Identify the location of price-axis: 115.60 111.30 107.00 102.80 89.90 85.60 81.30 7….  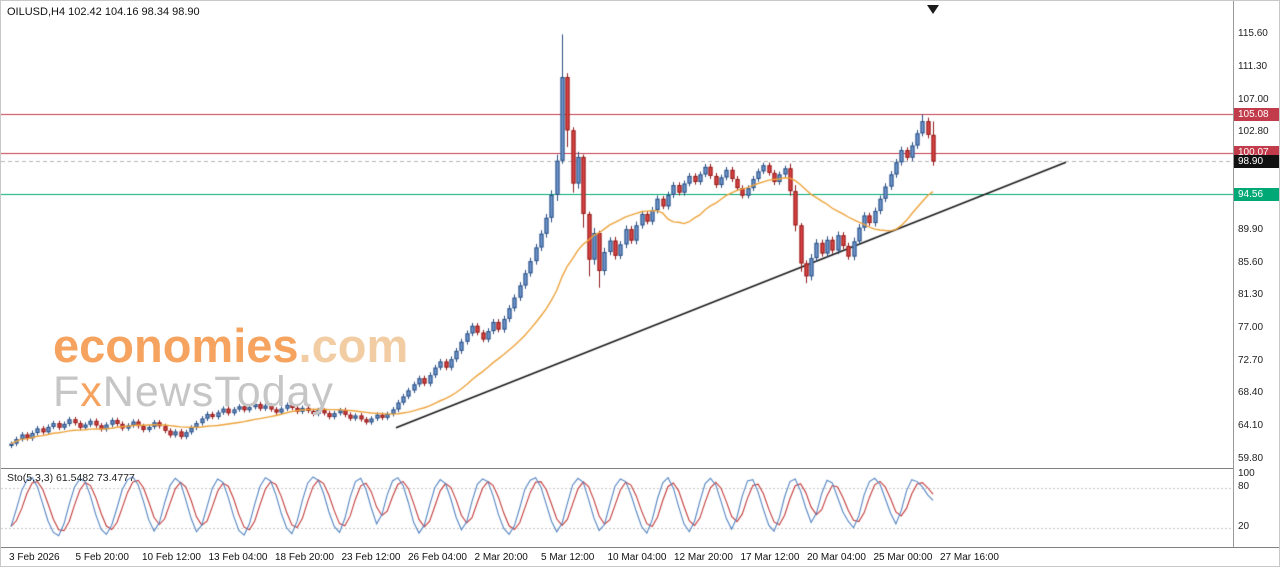
(1256, 274).